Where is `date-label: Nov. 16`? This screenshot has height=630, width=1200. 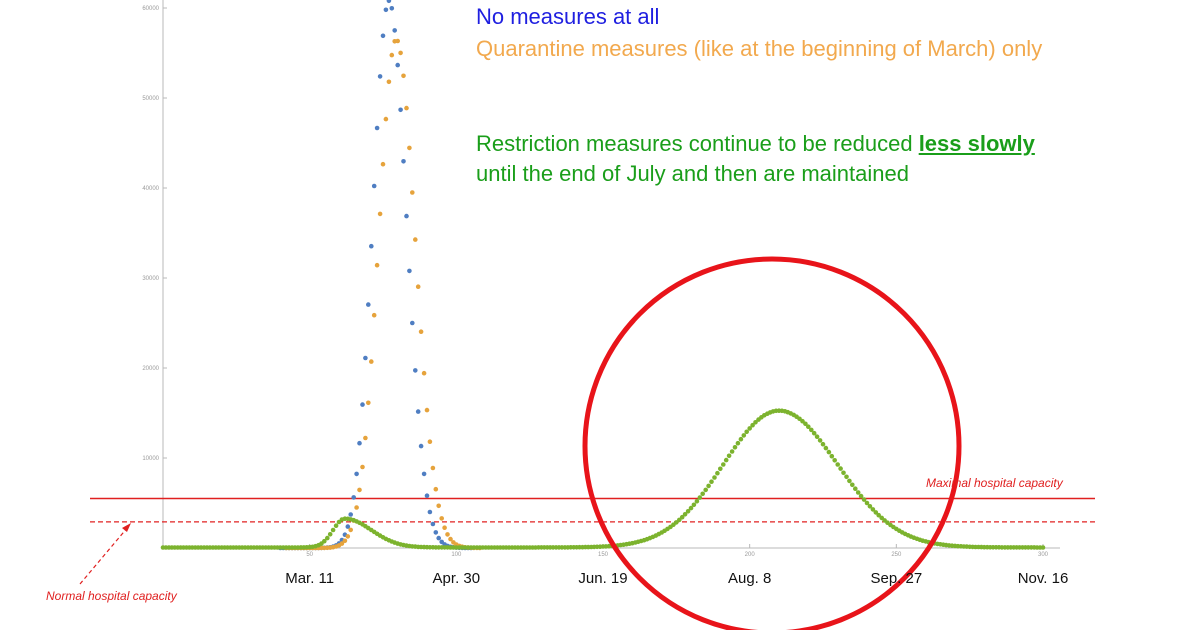
date-label: Nov. 16 is located at coordinates (1043, 578).